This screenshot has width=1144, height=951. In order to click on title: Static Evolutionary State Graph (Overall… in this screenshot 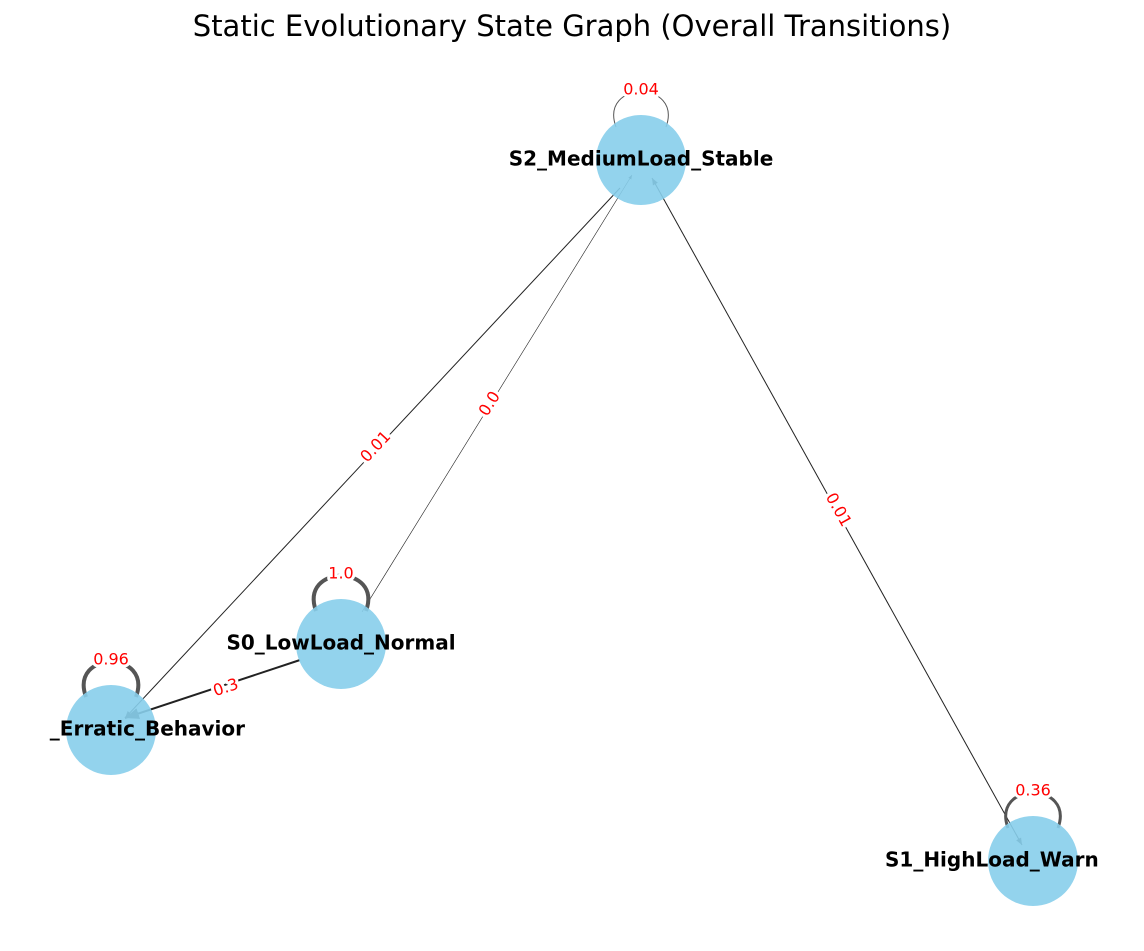, I will do `click(572, 26)`.